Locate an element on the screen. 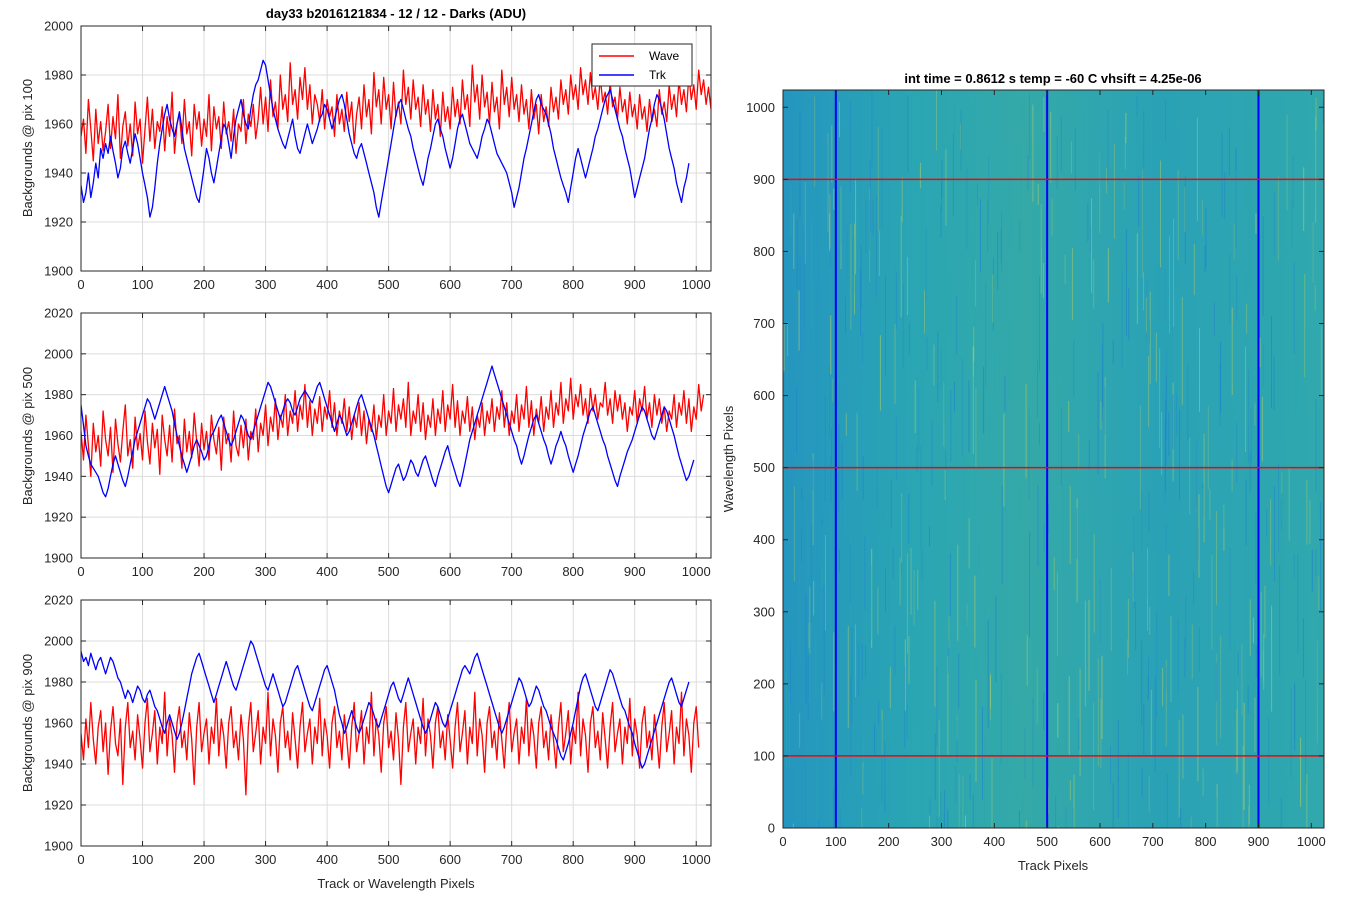 Image resolution: width=1350 pixels, height=905 pixels. legend-label-wave: Wave is located at coordinates (664, 56).